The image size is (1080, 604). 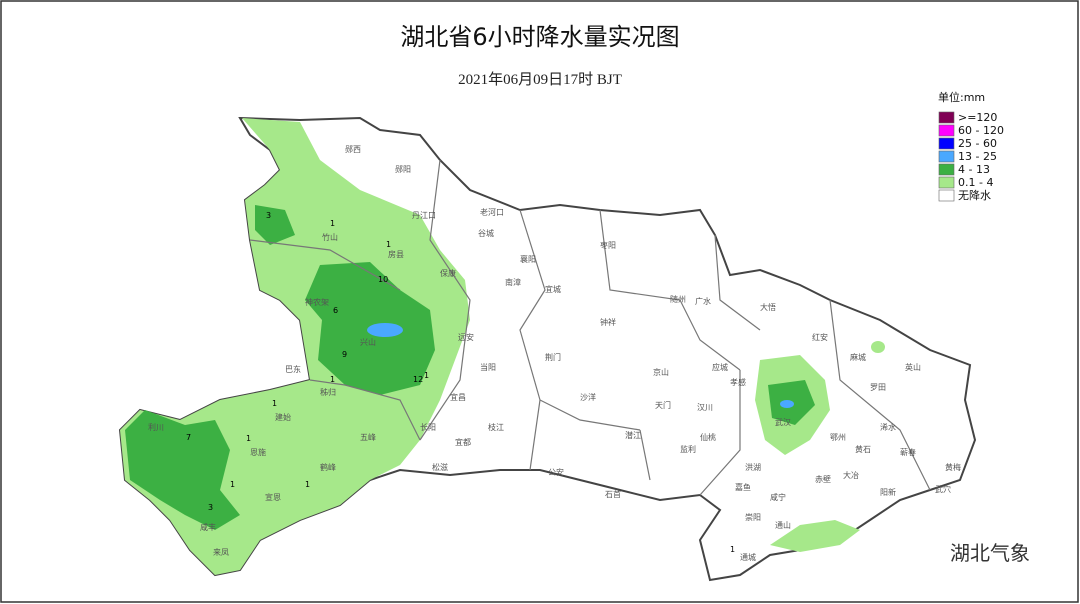 What do you see at coordinates (720, 367) in the screenshot?
I see `place-label: 应城` at bounding box center [720, 367].